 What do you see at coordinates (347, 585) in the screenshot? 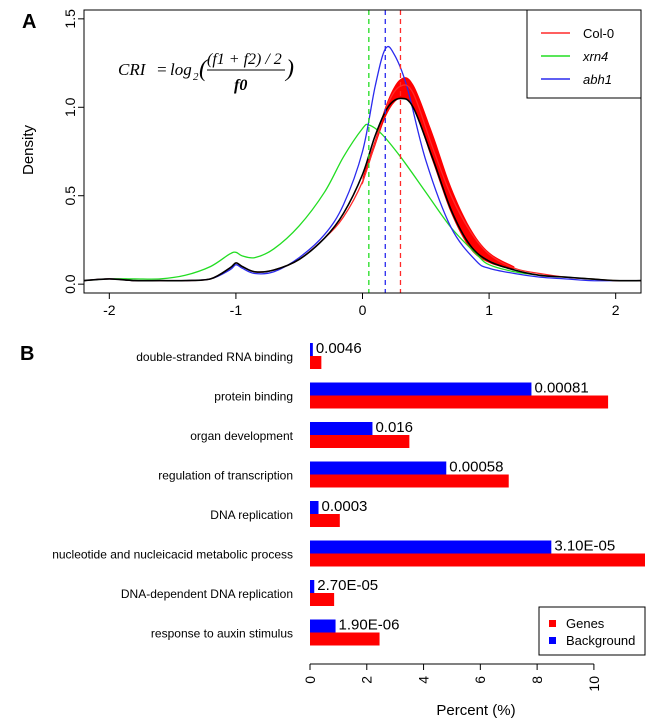
I see `p-value-label: 2.70E-05` at bounding box center [347, 585].